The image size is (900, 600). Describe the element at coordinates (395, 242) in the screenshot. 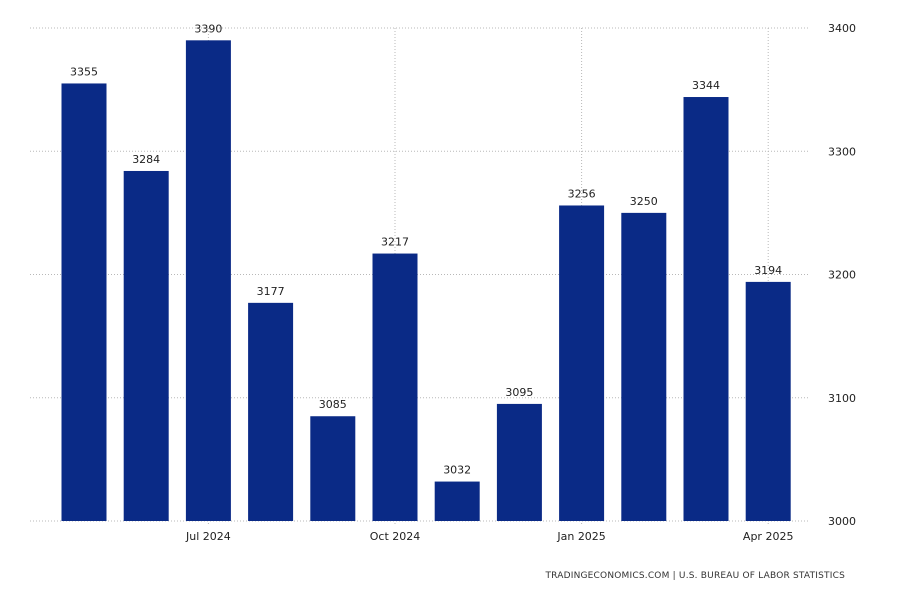

I see `bar-value-label: 3217` at that location.